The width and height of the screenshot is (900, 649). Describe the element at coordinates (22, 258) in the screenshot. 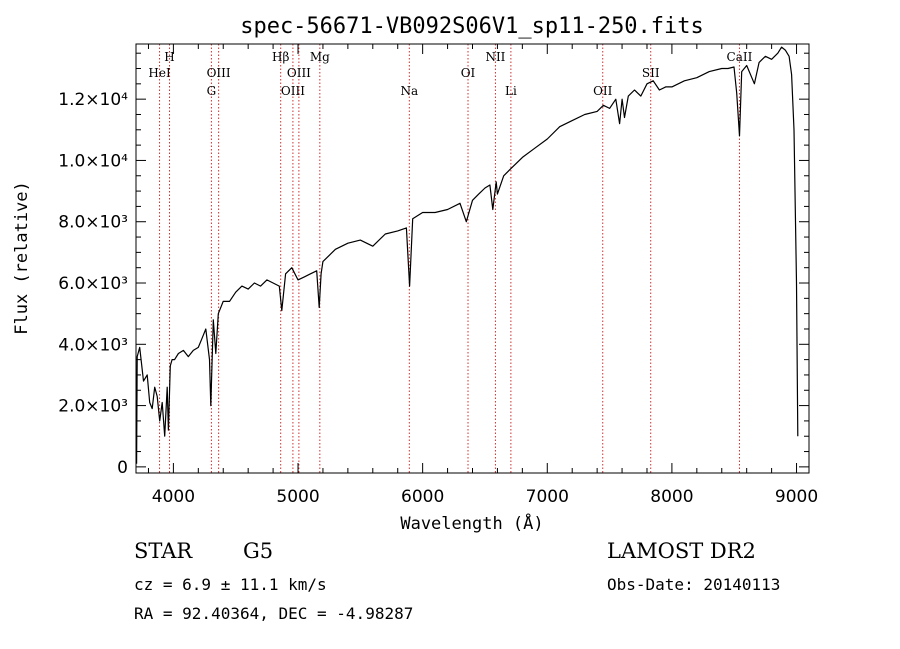

I see `y-axis-label: Flux (relative)` at that location.